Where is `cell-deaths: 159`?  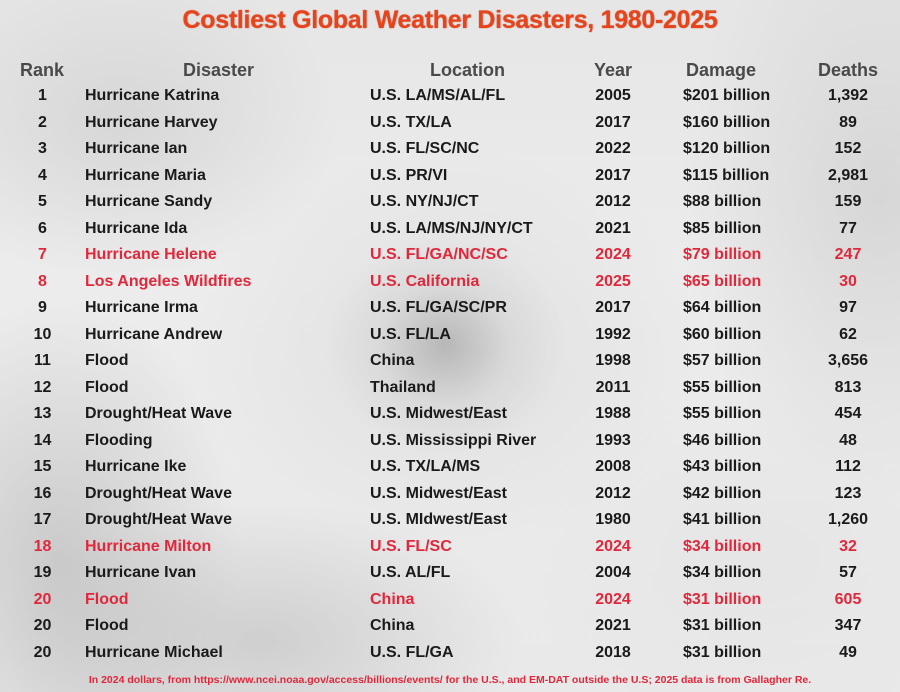 cell-deaths: 159 is located at coordinates (848, 201).